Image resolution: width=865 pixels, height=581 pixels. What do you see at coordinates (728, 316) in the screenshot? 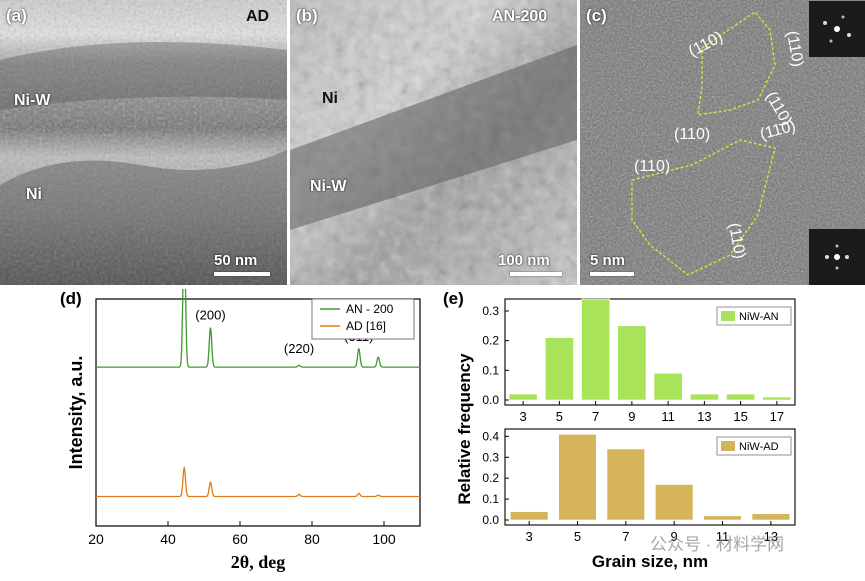
I see `hist-legend-swatch-an` at bounding box center [728, 316].